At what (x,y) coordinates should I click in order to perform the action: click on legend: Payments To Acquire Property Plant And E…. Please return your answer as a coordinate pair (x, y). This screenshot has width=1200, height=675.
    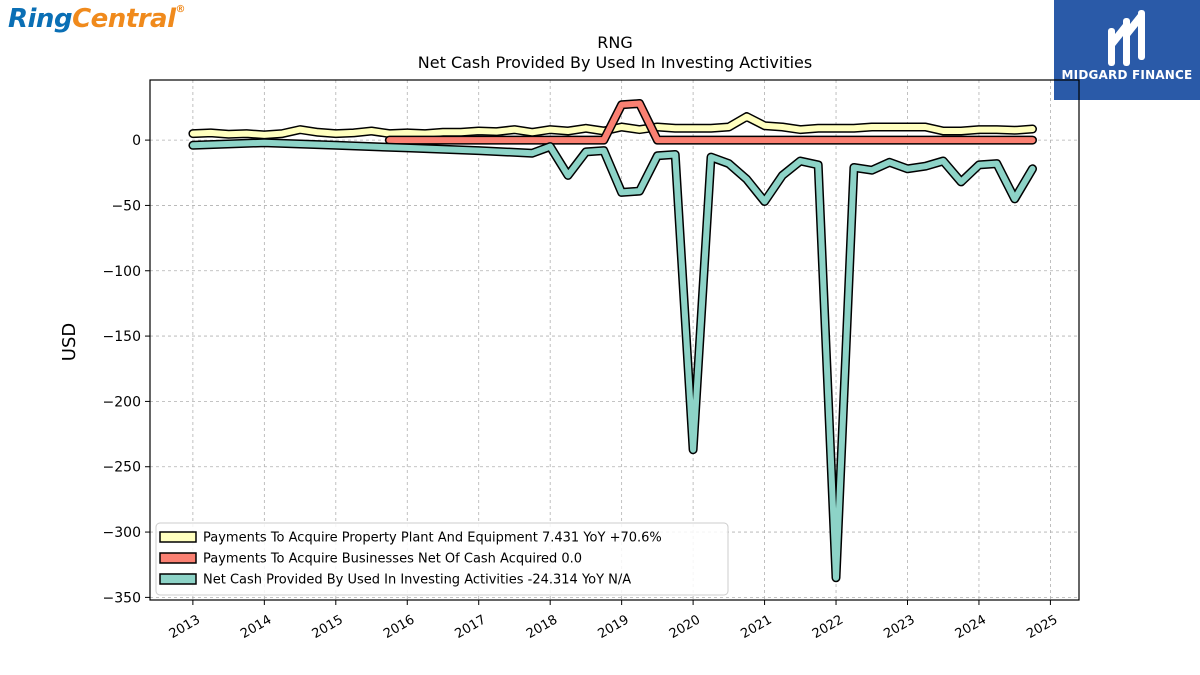
    Looking at the image, I should click on (442, 559).